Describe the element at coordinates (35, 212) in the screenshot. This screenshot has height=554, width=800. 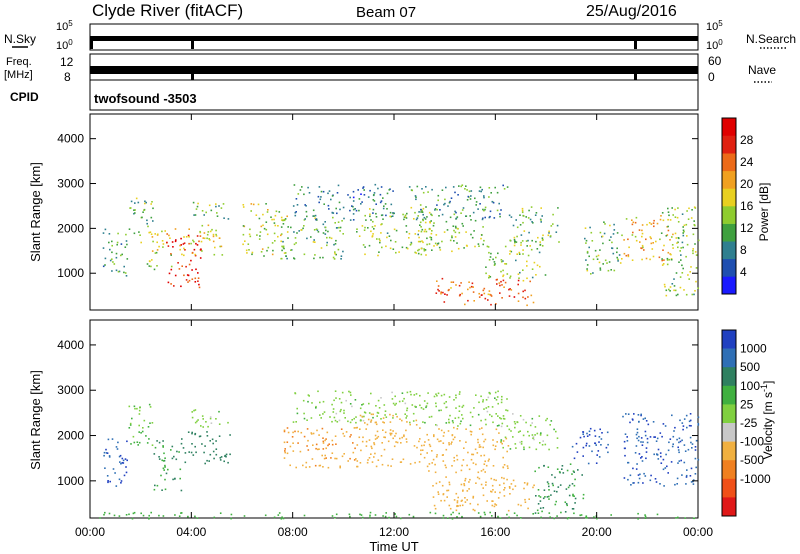
I see `power-ylabel: Slant Range [km]` at that location.